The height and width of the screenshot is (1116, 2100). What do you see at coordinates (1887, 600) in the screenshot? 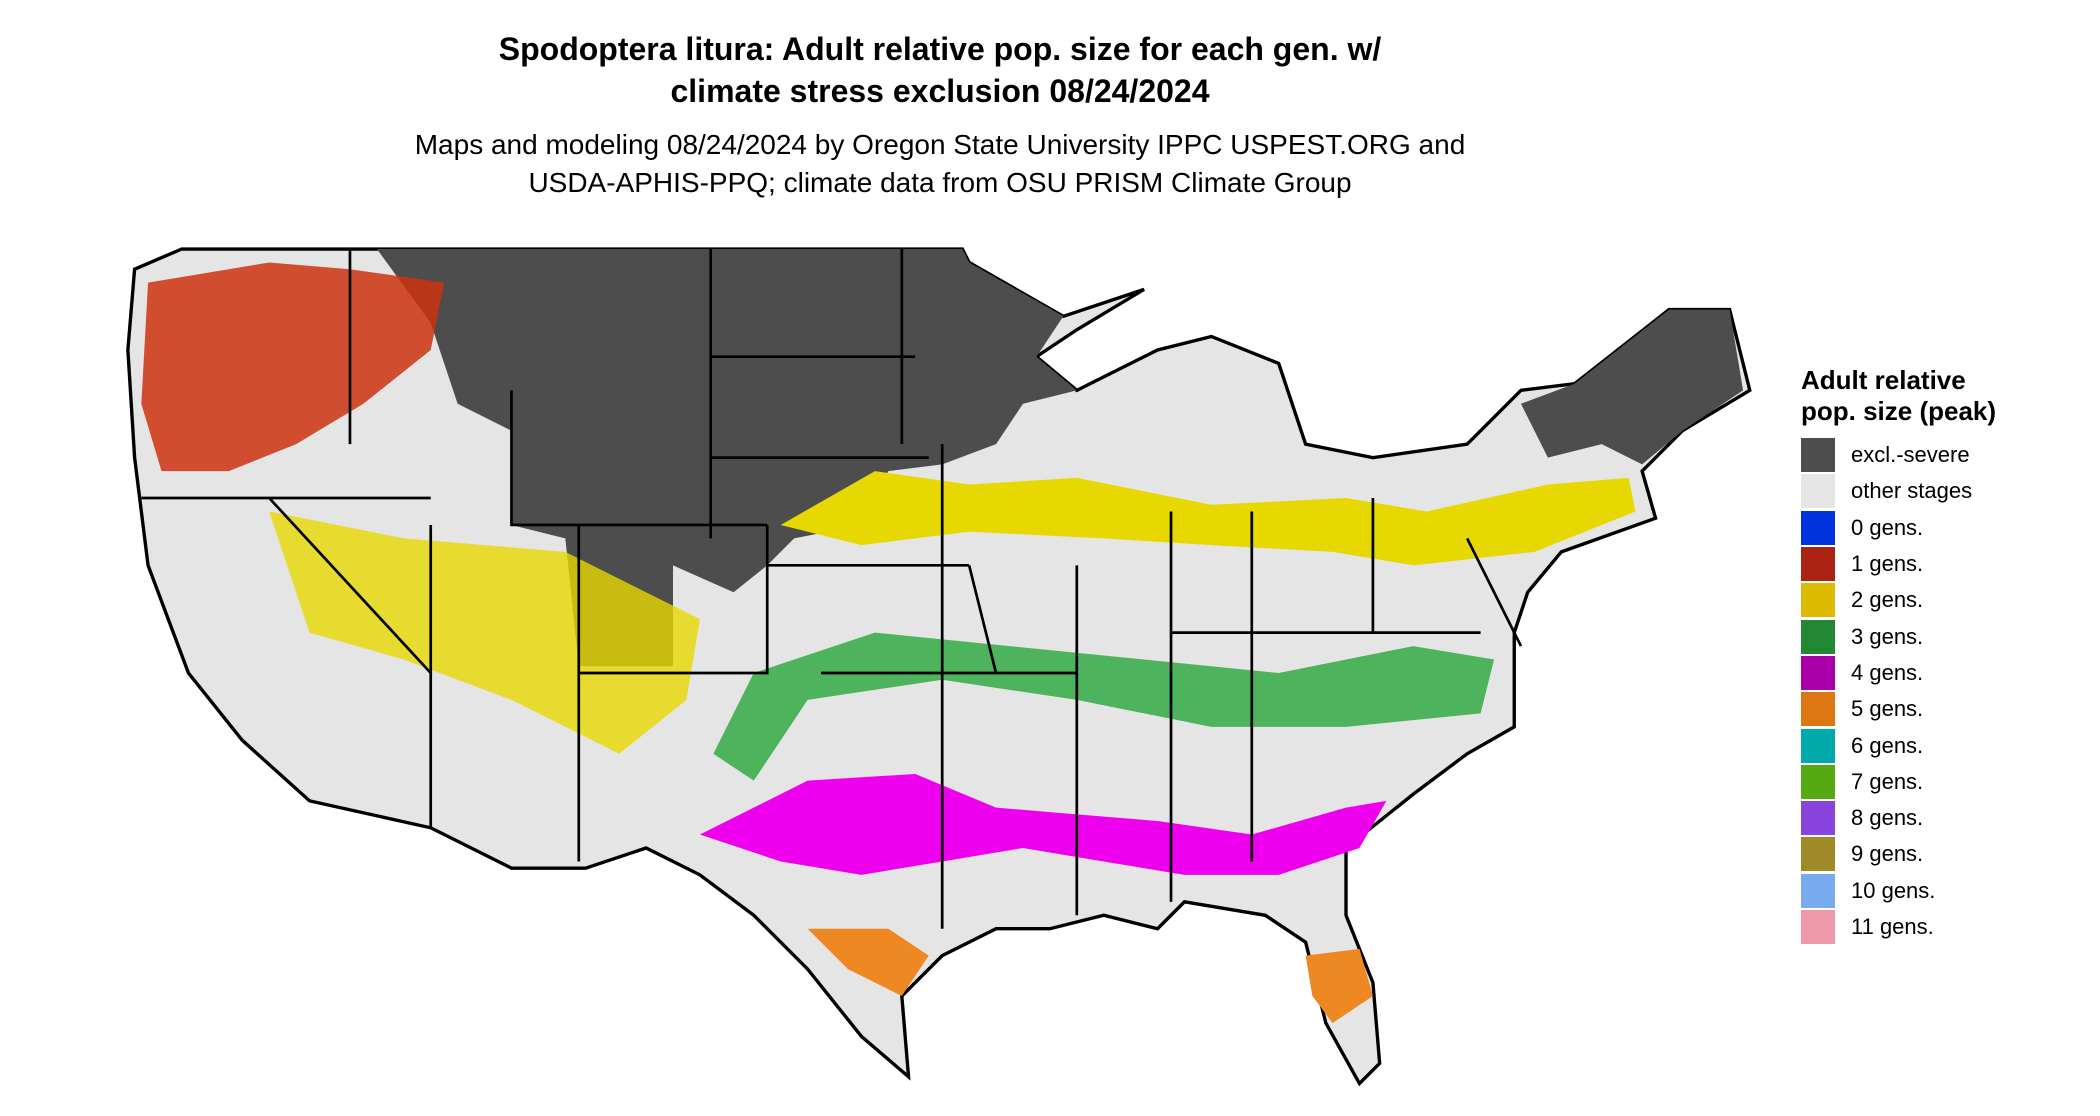
I see `legend-label: 2 gens.` at bounding box center [1887, 600].